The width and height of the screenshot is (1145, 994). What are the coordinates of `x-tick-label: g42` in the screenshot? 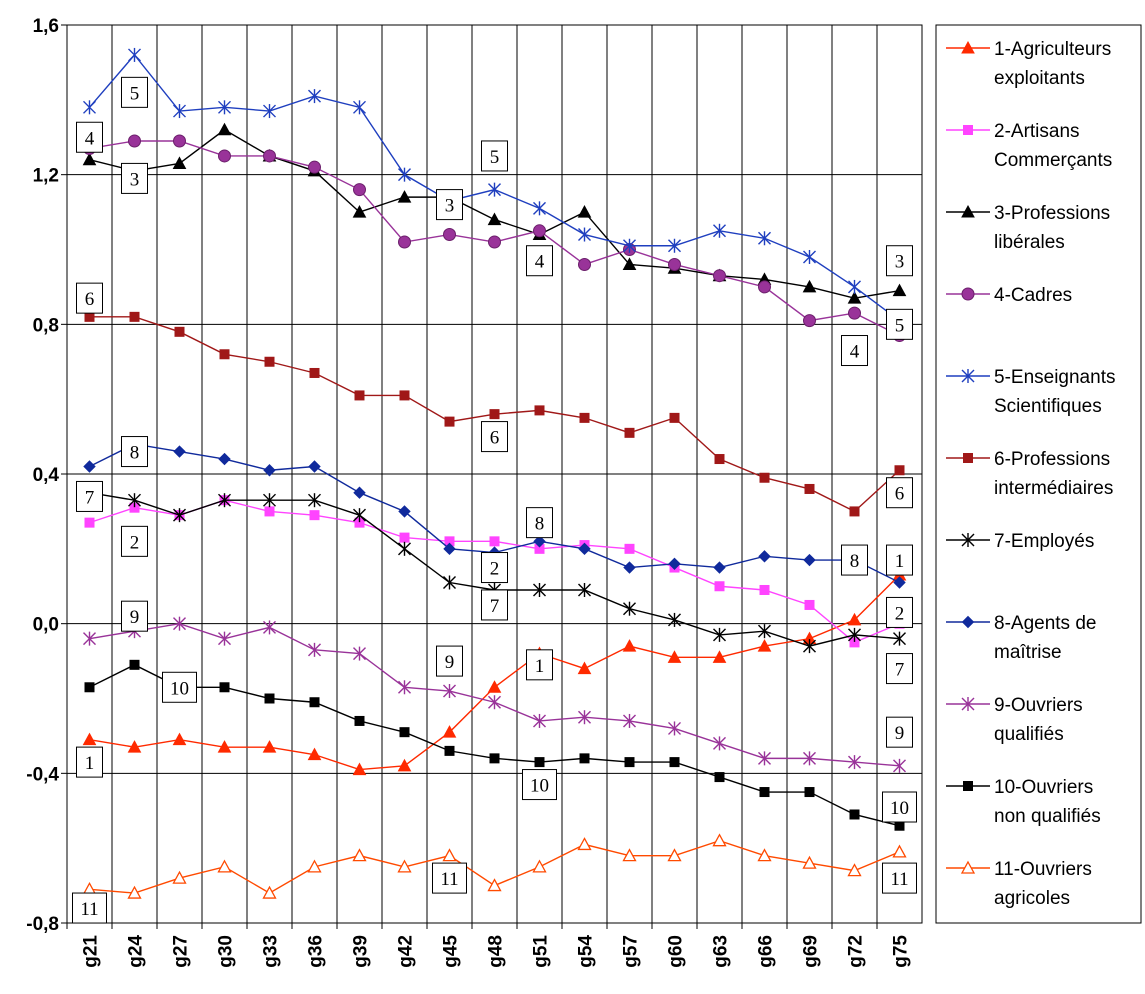 It's located at (406, 951).